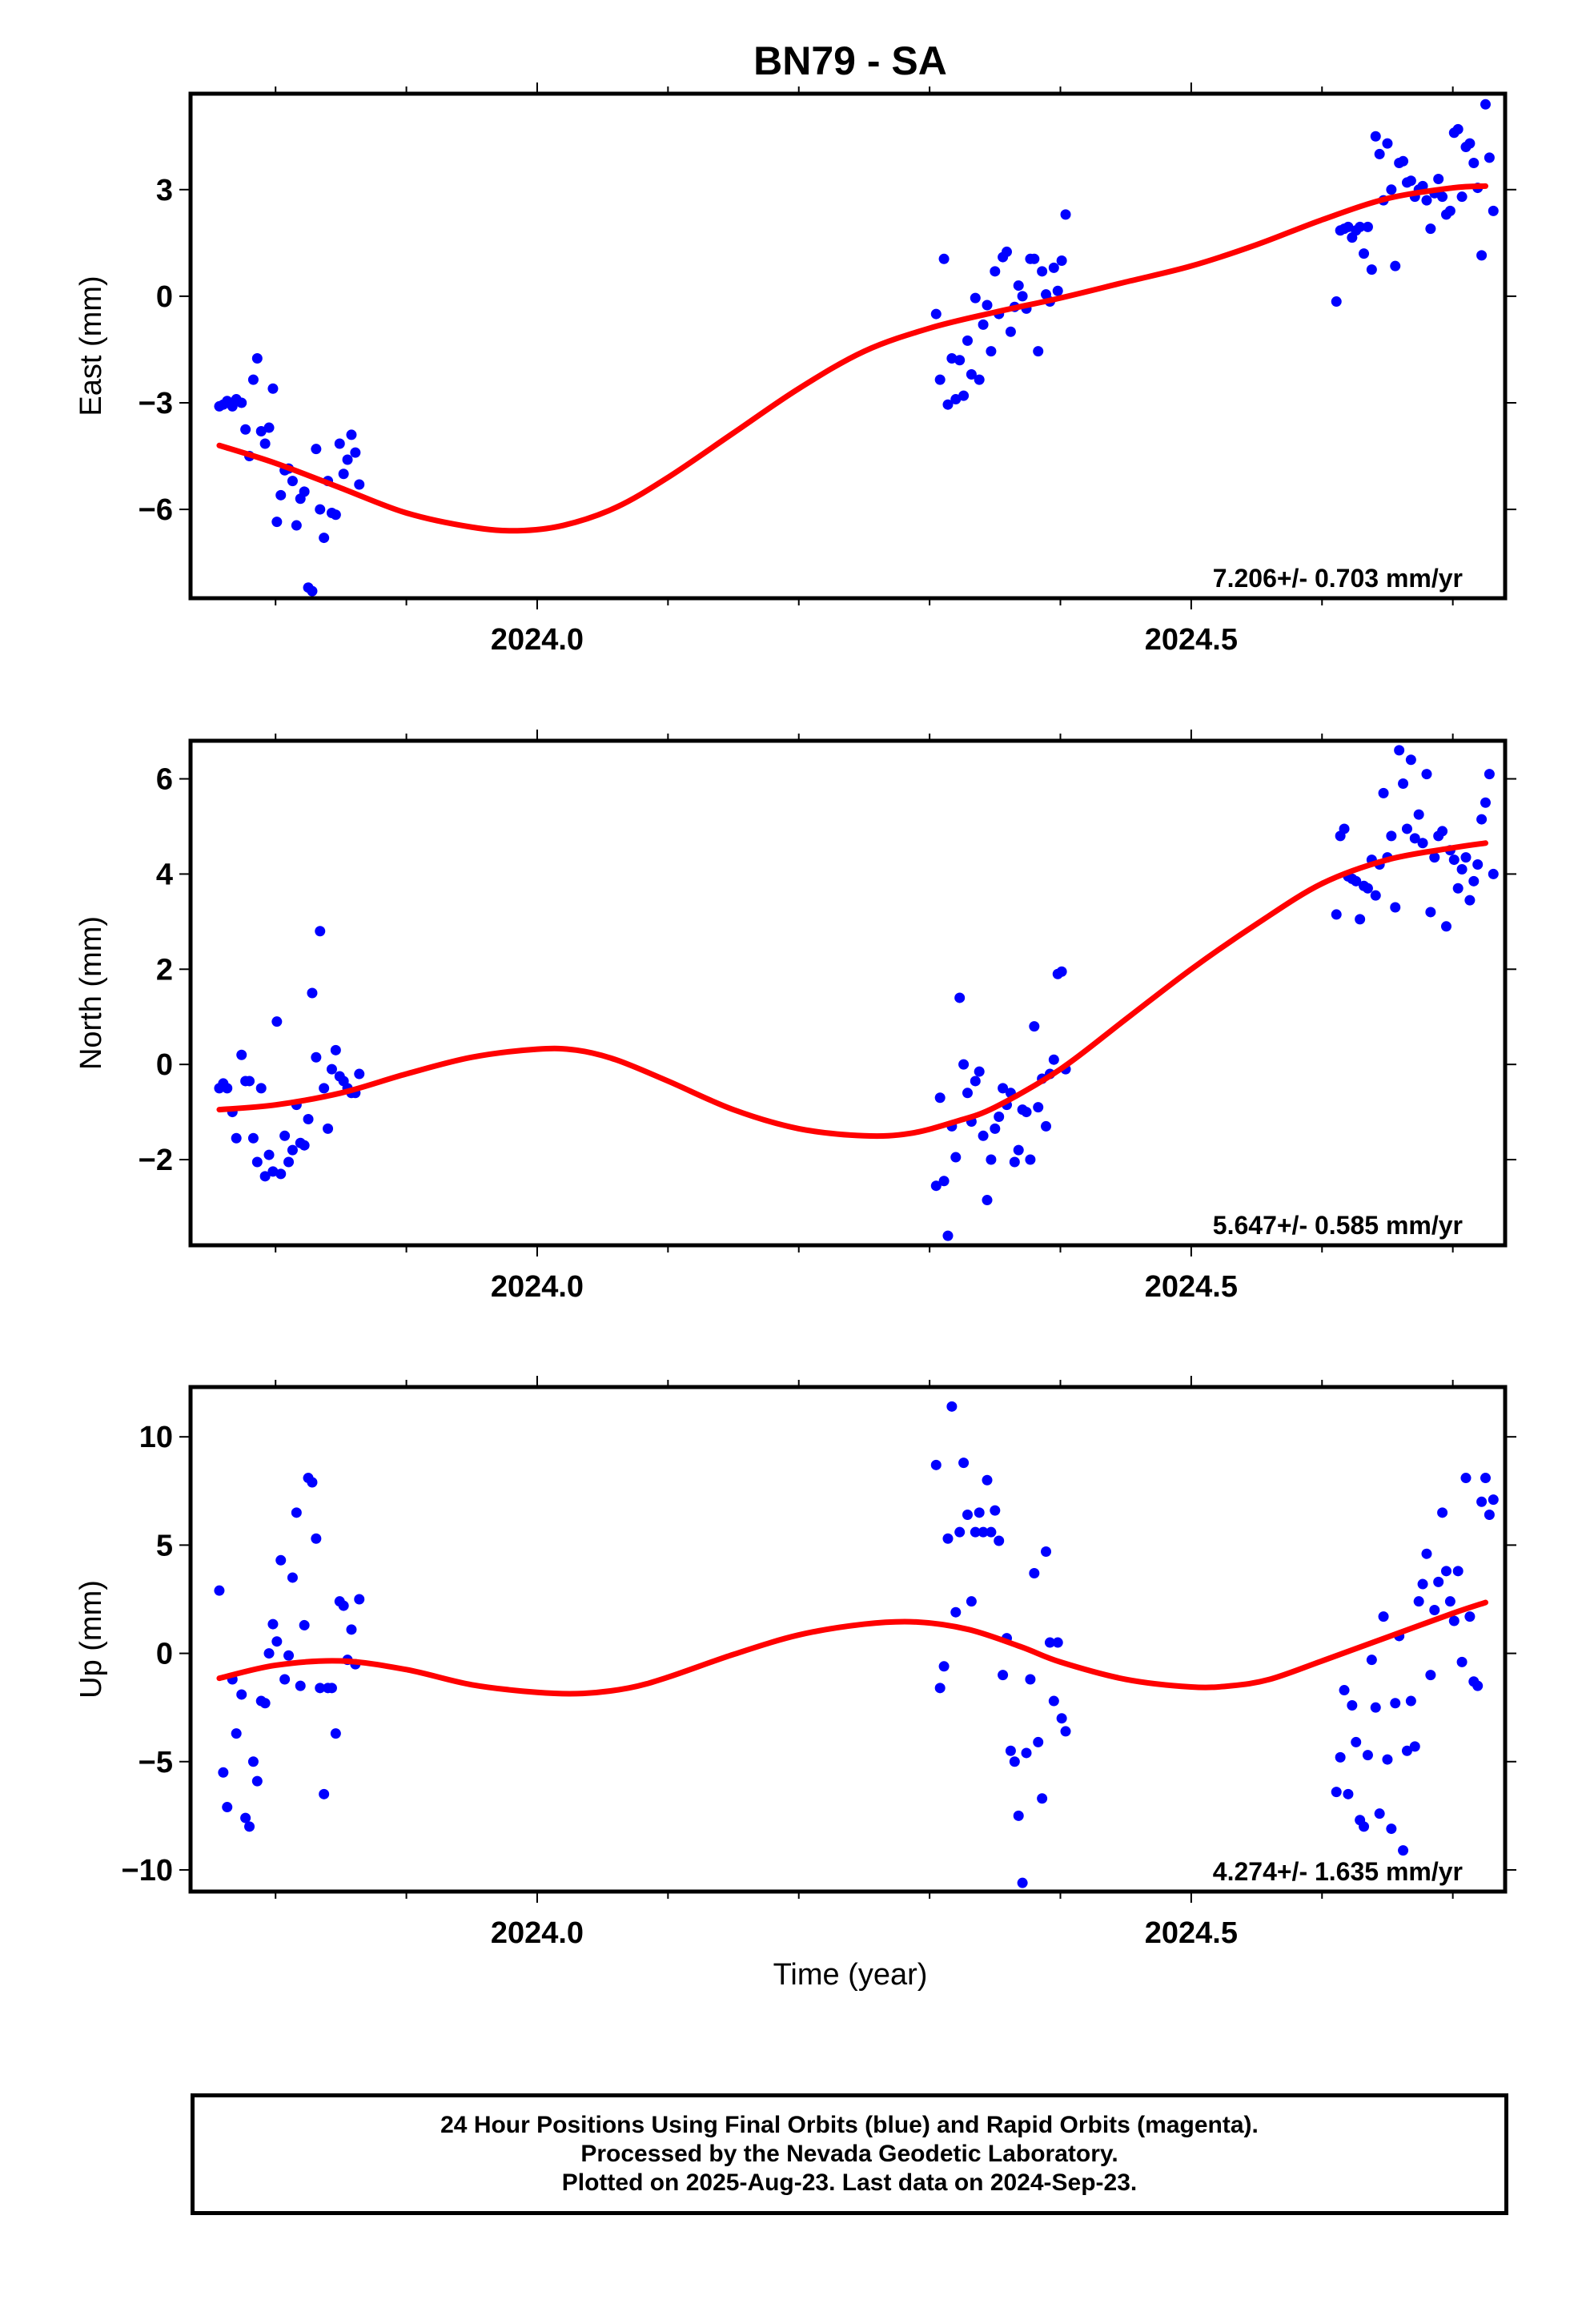 The width and height of the screenshot is (1582, 2324). What do you see at coordinates (1338, 578) in the screenshot?
I see `east-rate-label: 7.206+/- 0.703 mm/yr` at bounding box center [1338, 578].